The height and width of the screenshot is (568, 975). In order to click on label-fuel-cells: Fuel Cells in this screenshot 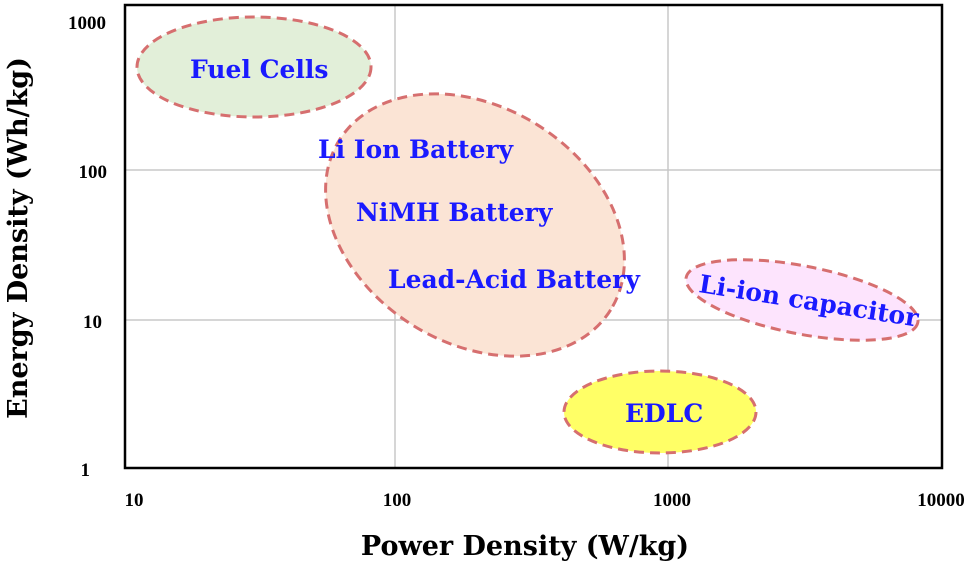, I will do `click(259, 69)`.